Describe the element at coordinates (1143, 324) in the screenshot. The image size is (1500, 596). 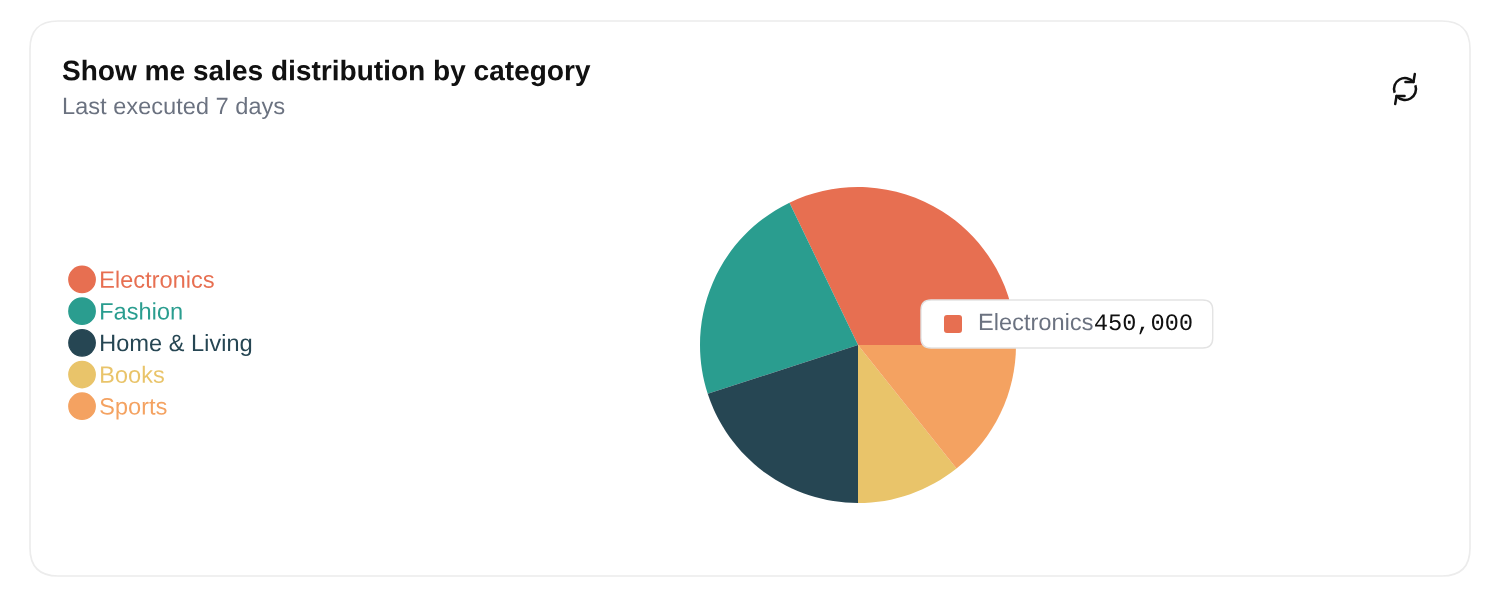
I see `data-label: 450,000` at that location.